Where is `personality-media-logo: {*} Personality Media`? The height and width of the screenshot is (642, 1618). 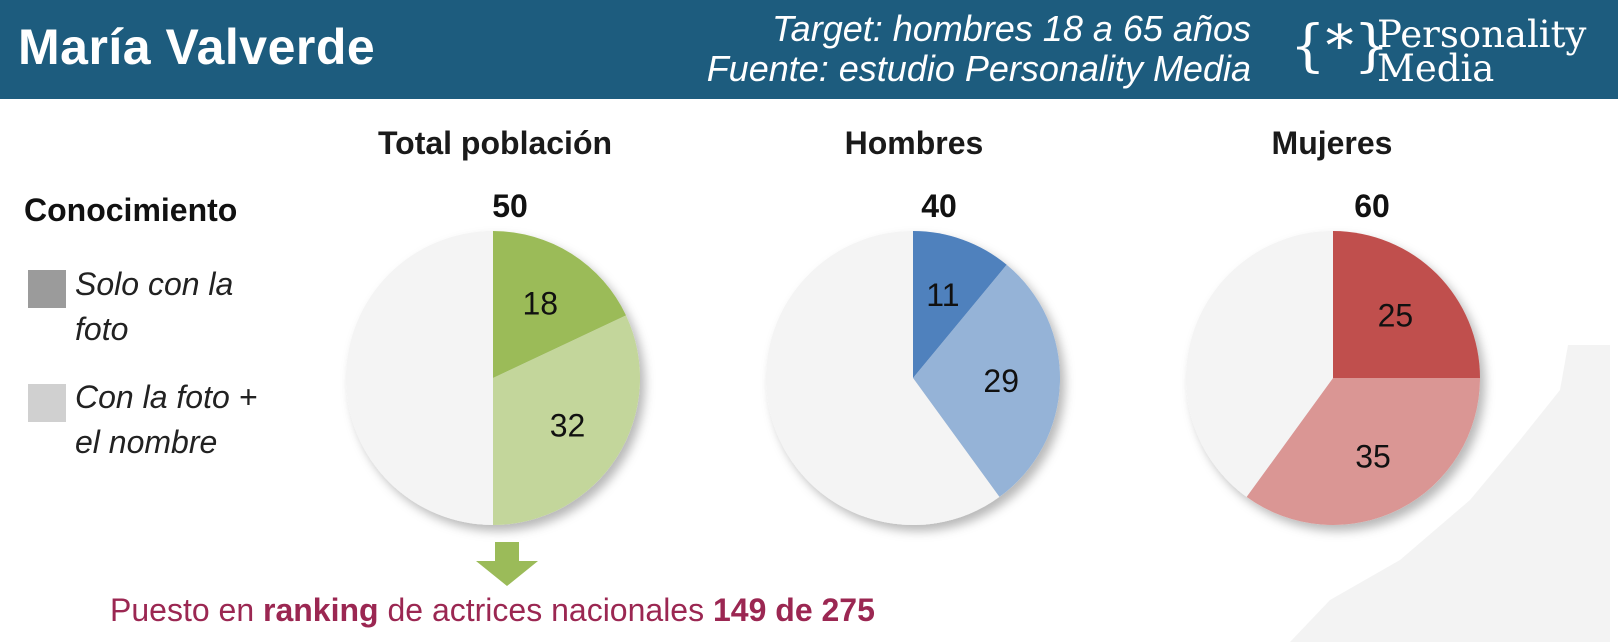
personality-media-logo: {*} Personality Media is located at coordinates (1450, 52).